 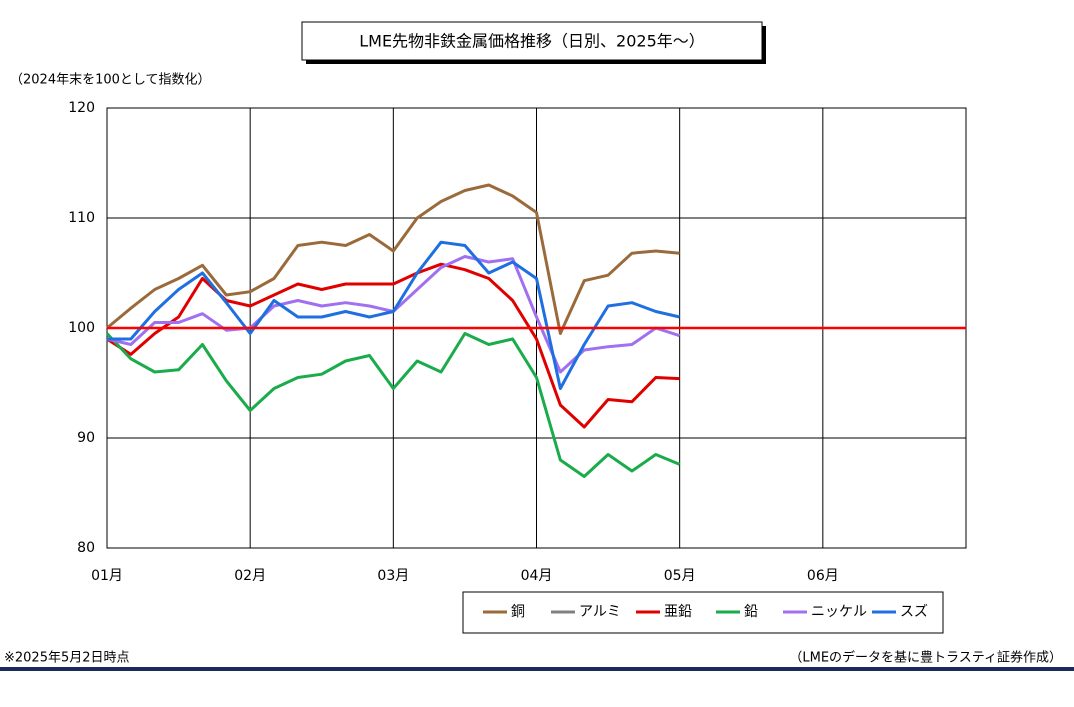 What do you see at coordinates (107, 576) in the screenshot?
I see `x-tick-label: 01月` at bounding box center [107, 576].